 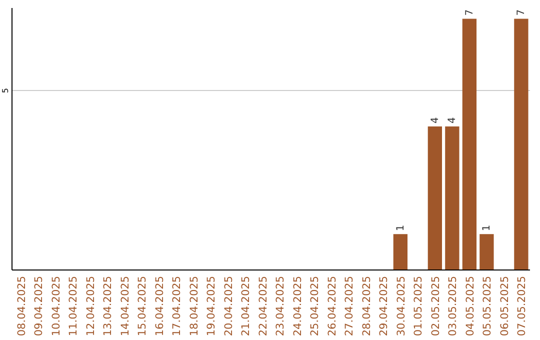 I want to click on x-tick-label: 09.04.2025, so click(x=39, y=306).